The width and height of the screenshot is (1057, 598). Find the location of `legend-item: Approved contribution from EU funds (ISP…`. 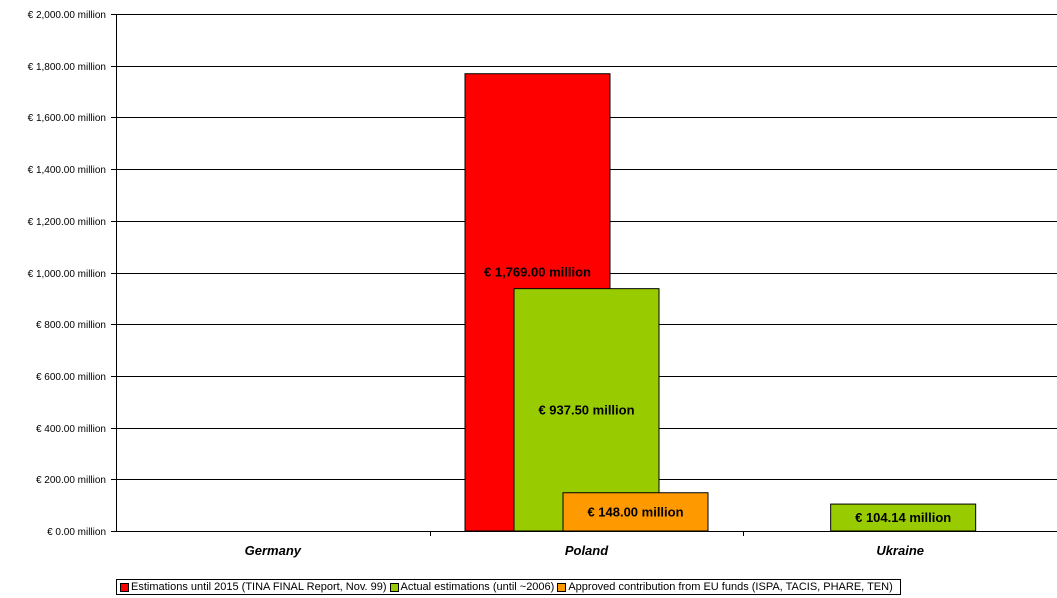

legend-item: Approved contribution from EU funds (ISP… is located at coordinates (725, 587).